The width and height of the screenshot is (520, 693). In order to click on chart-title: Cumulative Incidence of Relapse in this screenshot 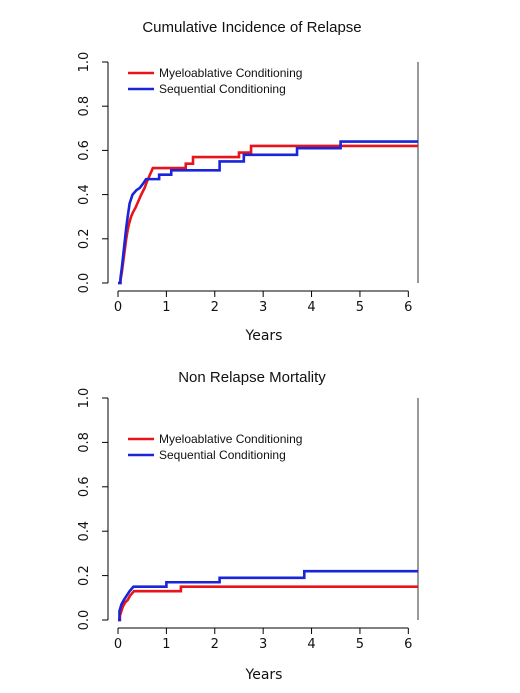, I will do `click(251, 27)`.